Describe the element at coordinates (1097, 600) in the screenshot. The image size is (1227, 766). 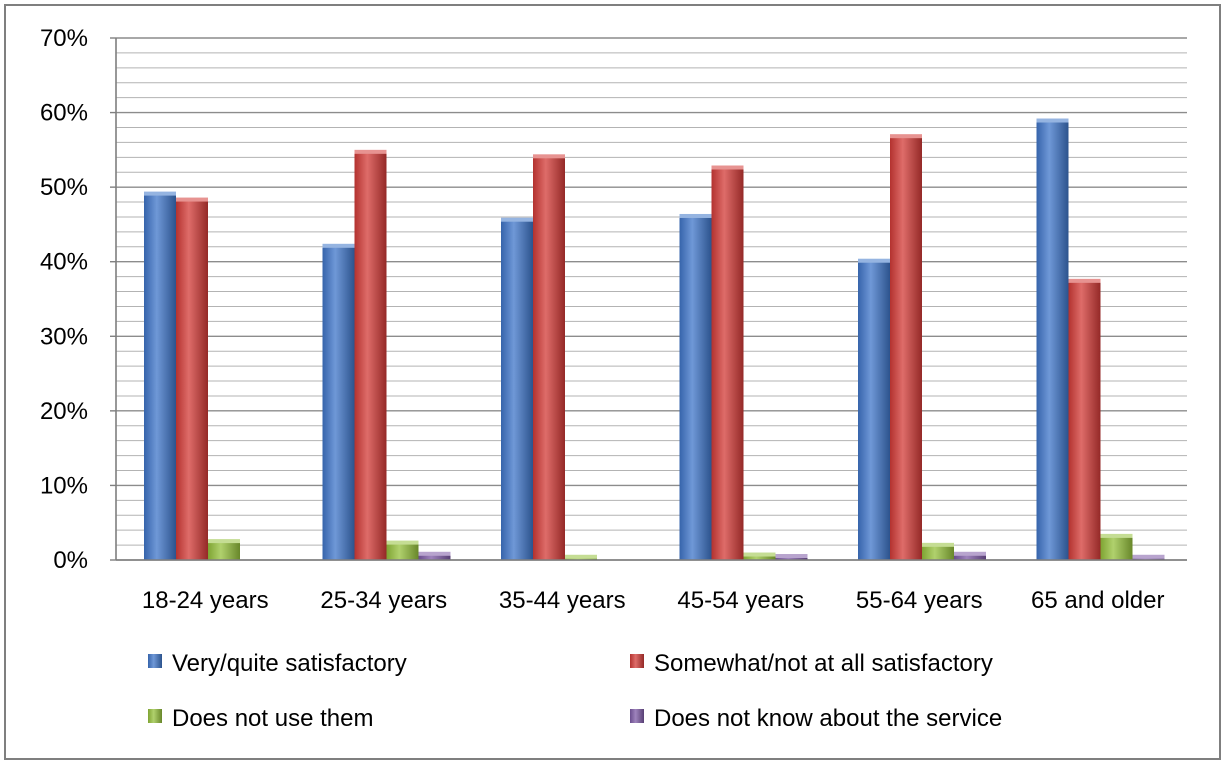
I see `x-tick-label: 65 and older` at that location.